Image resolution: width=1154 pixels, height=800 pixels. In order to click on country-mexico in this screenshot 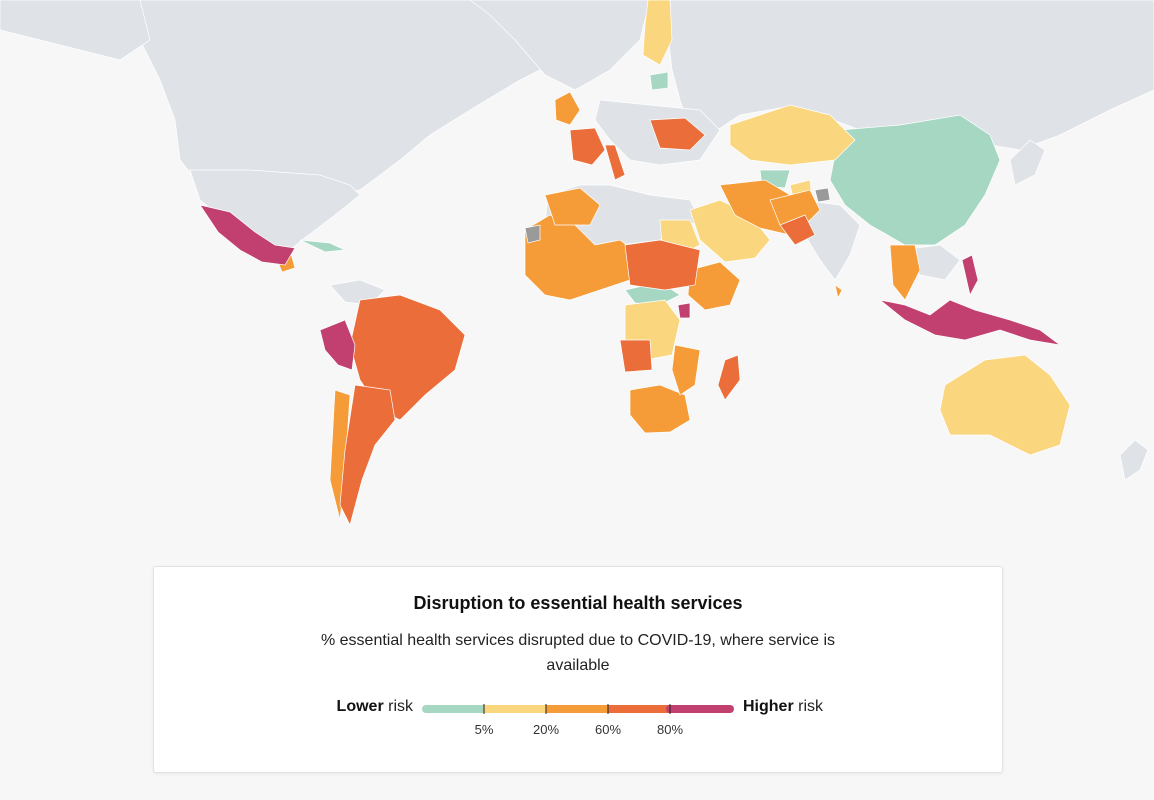, I will do `click(247, 235)`.